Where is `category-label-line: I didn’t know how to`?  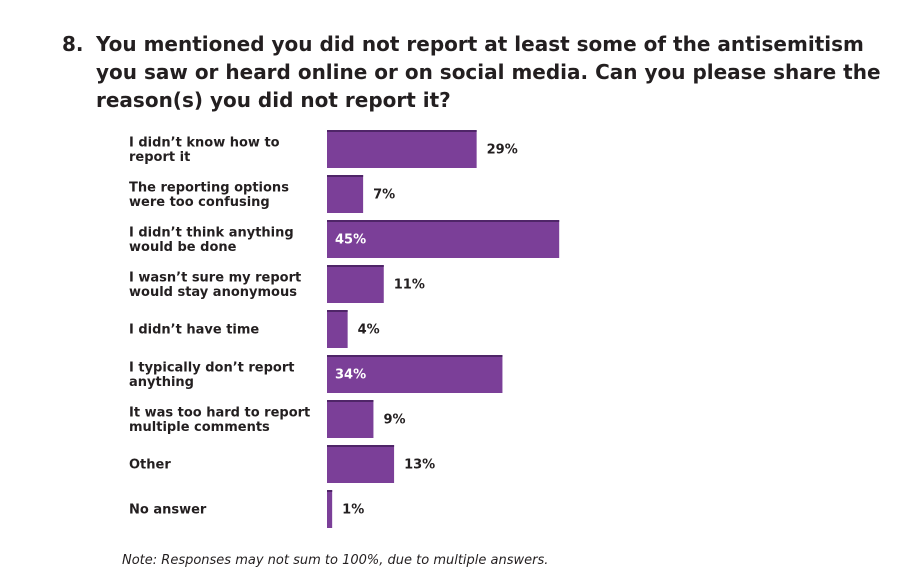 category-label-line: I didn’t know how to is located at coordinates (204, 142).